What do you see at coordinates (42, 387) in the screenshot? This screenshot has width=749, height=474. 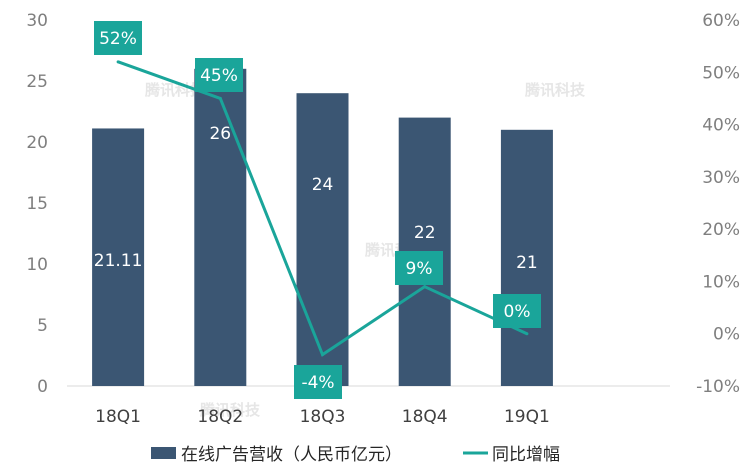 I see `y-left-tick-label: 0` at bounding box center [42, 387].